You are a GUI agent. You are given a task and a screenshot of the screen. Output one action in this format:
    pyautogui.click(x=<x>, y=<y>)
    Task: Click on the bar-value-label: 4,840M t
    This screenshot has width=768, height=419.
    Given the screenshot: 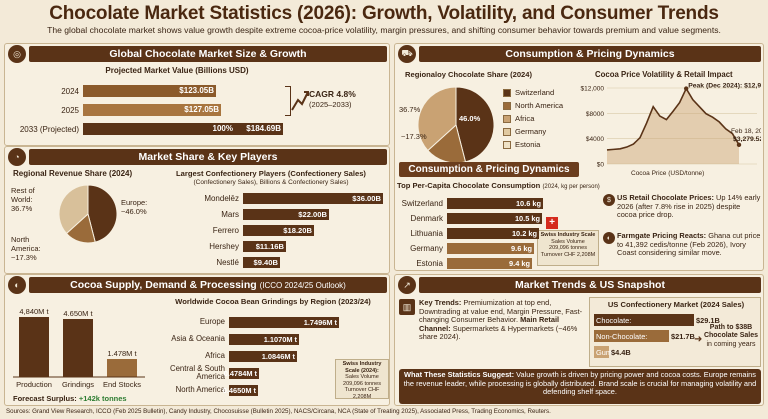 What is the action you would take?
    pyautogui.click(x=34, y=311)
    